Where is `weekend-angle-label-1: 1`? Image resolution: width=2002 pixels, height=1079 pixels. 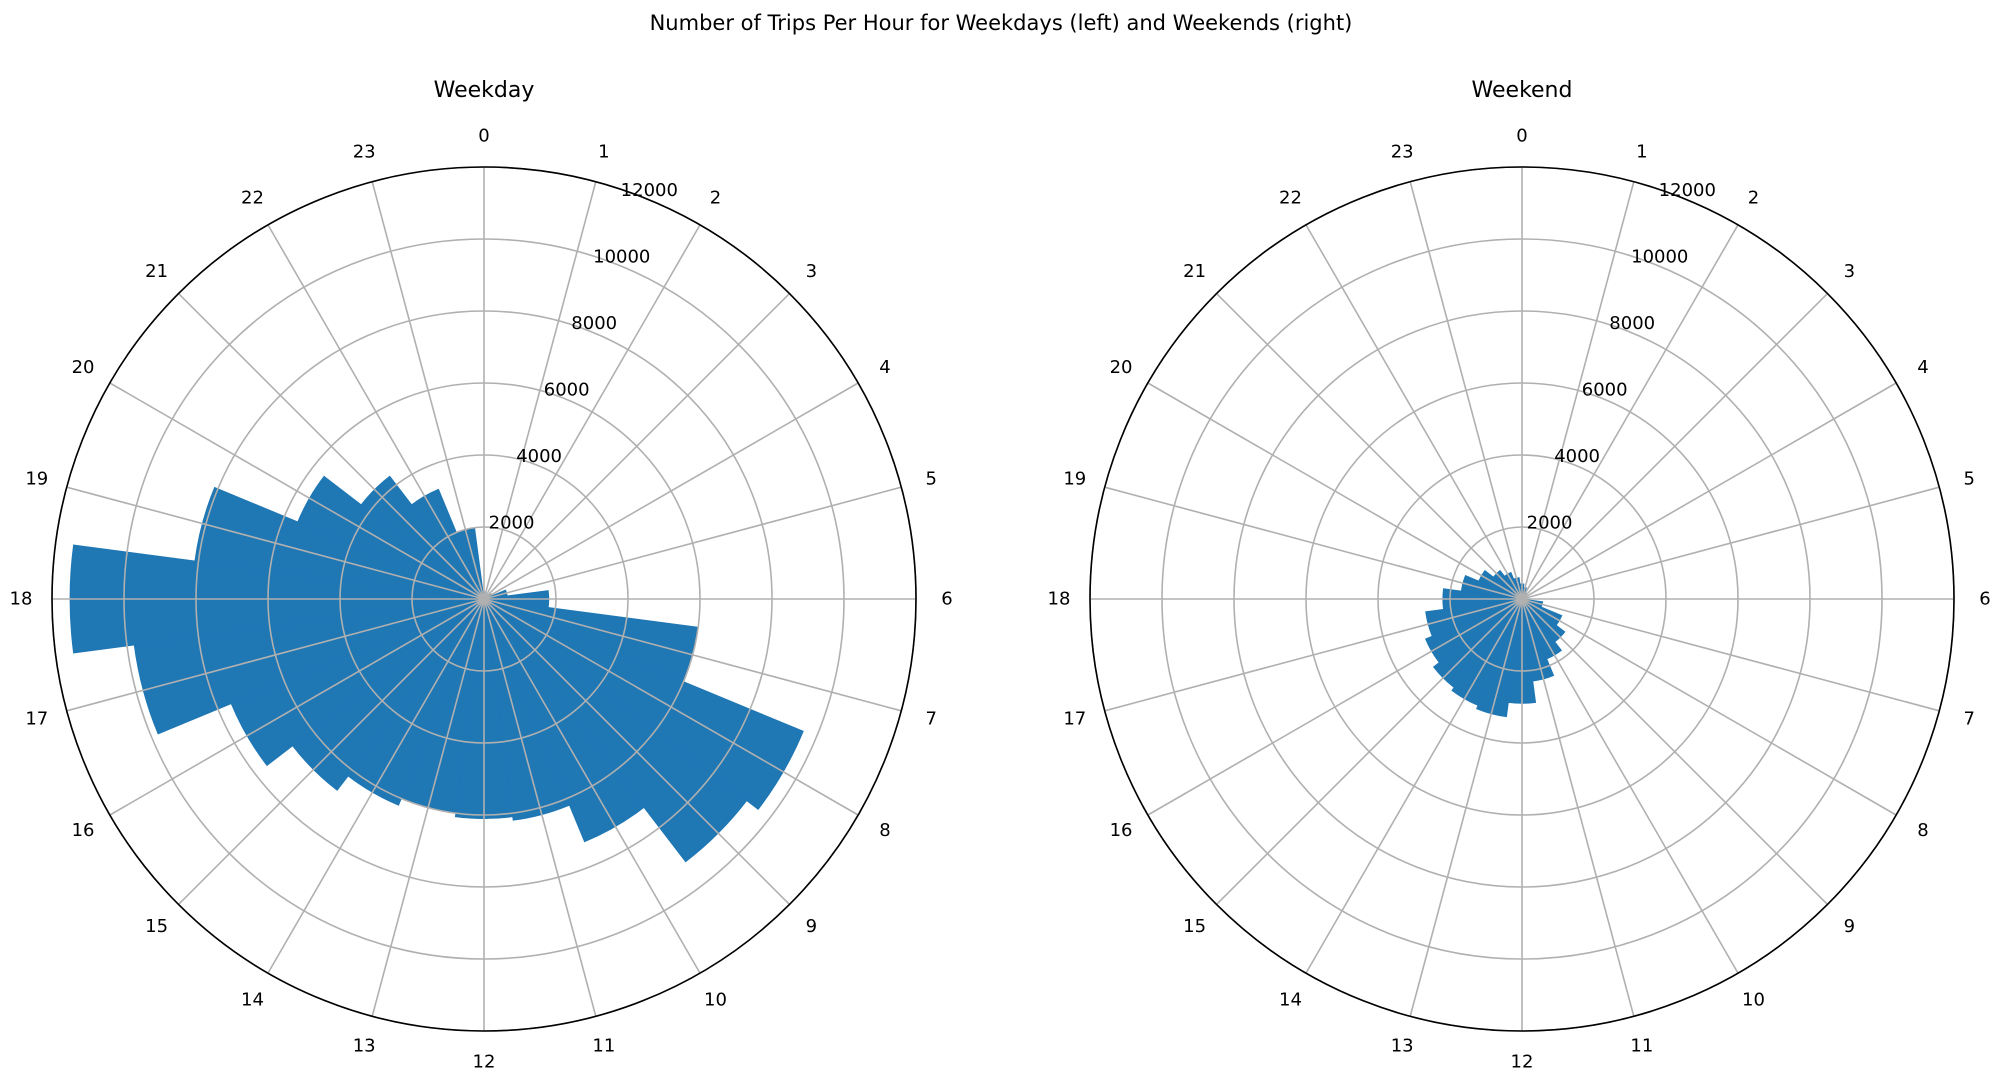 weekend-angle-label-1: 1 is located at coordinates (1641, 151).